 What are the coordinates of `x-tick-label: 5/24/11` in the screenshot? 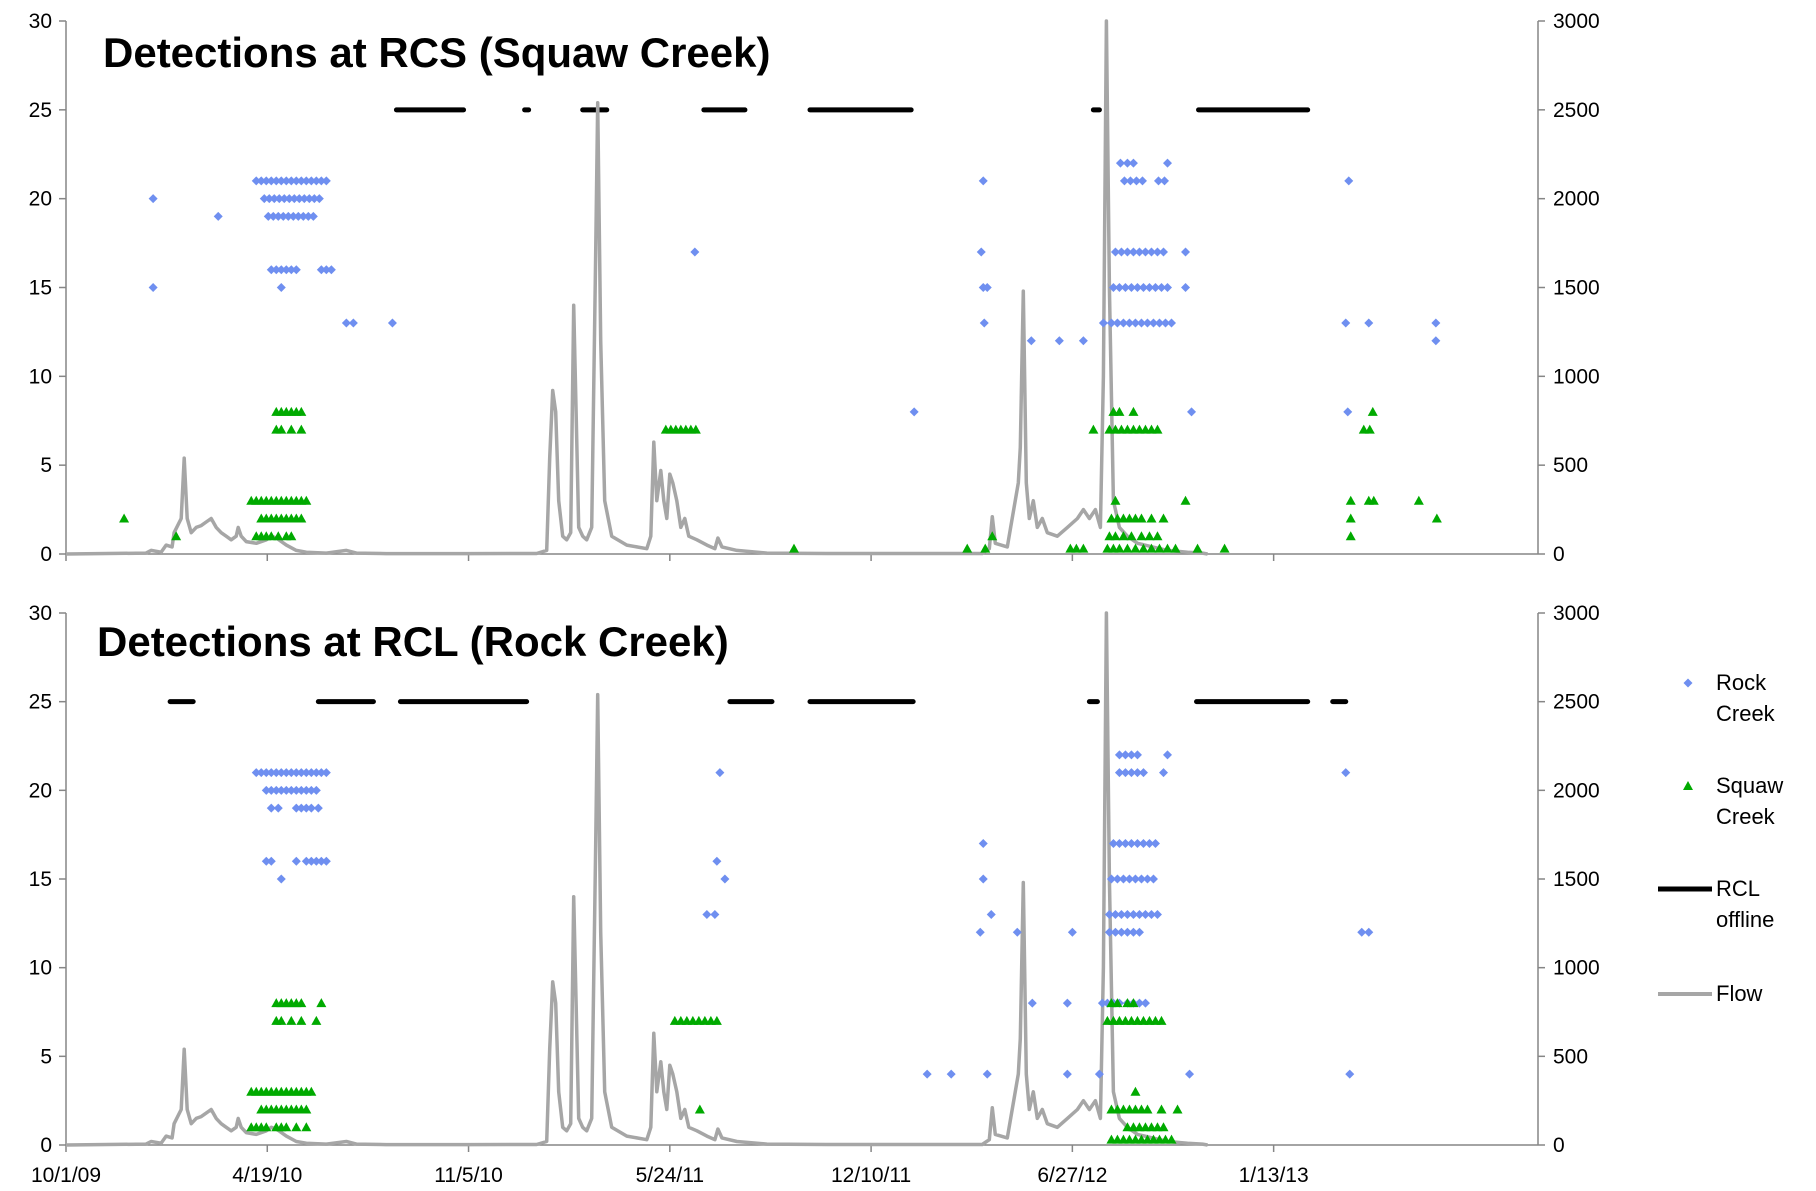 It's located at (670, 1175).